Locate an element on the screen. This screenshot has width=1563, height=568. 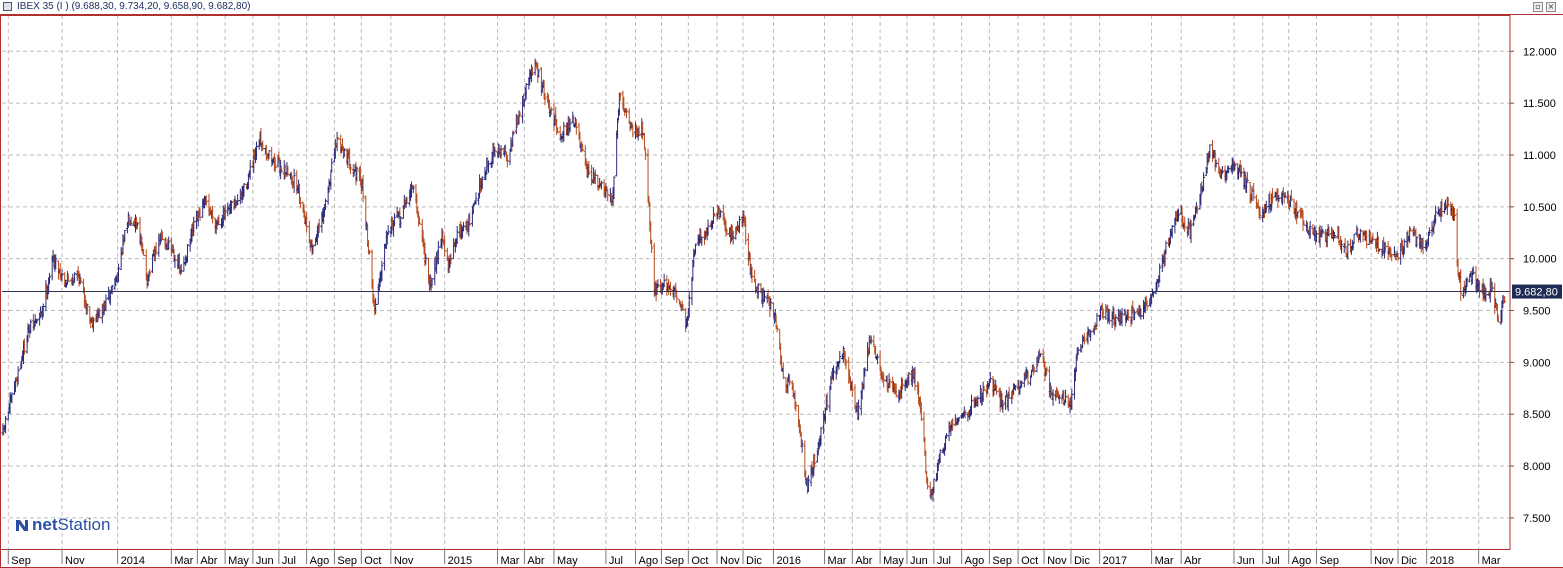
y-tick-label: 7.500 is located at coordinates (1537, 519).